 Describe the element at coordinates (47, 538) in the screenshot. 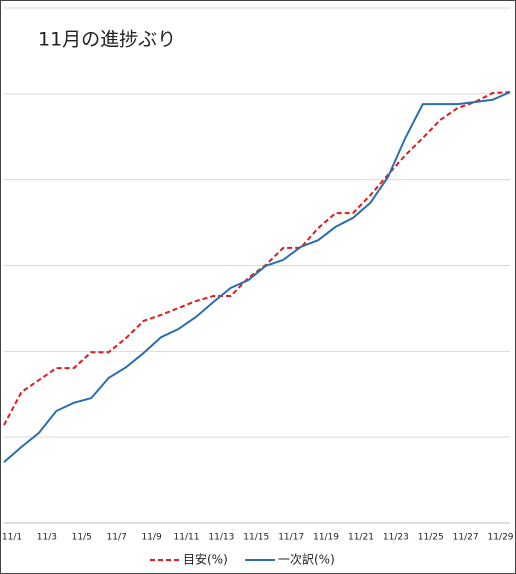

I see `x-tick-label: 11/3` at that location.